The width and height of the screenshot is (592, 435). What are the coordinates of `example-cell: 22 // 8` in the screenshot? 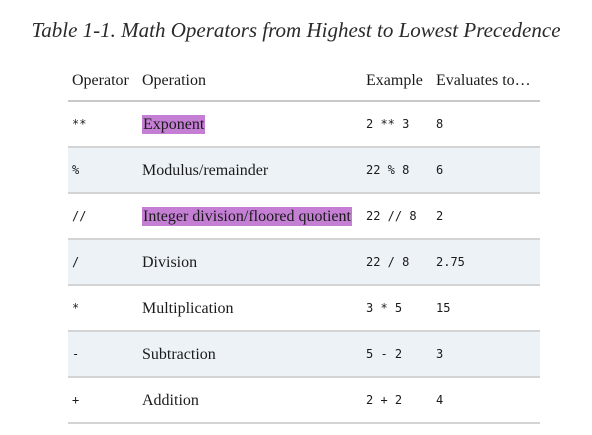 It's located at (397, 216).